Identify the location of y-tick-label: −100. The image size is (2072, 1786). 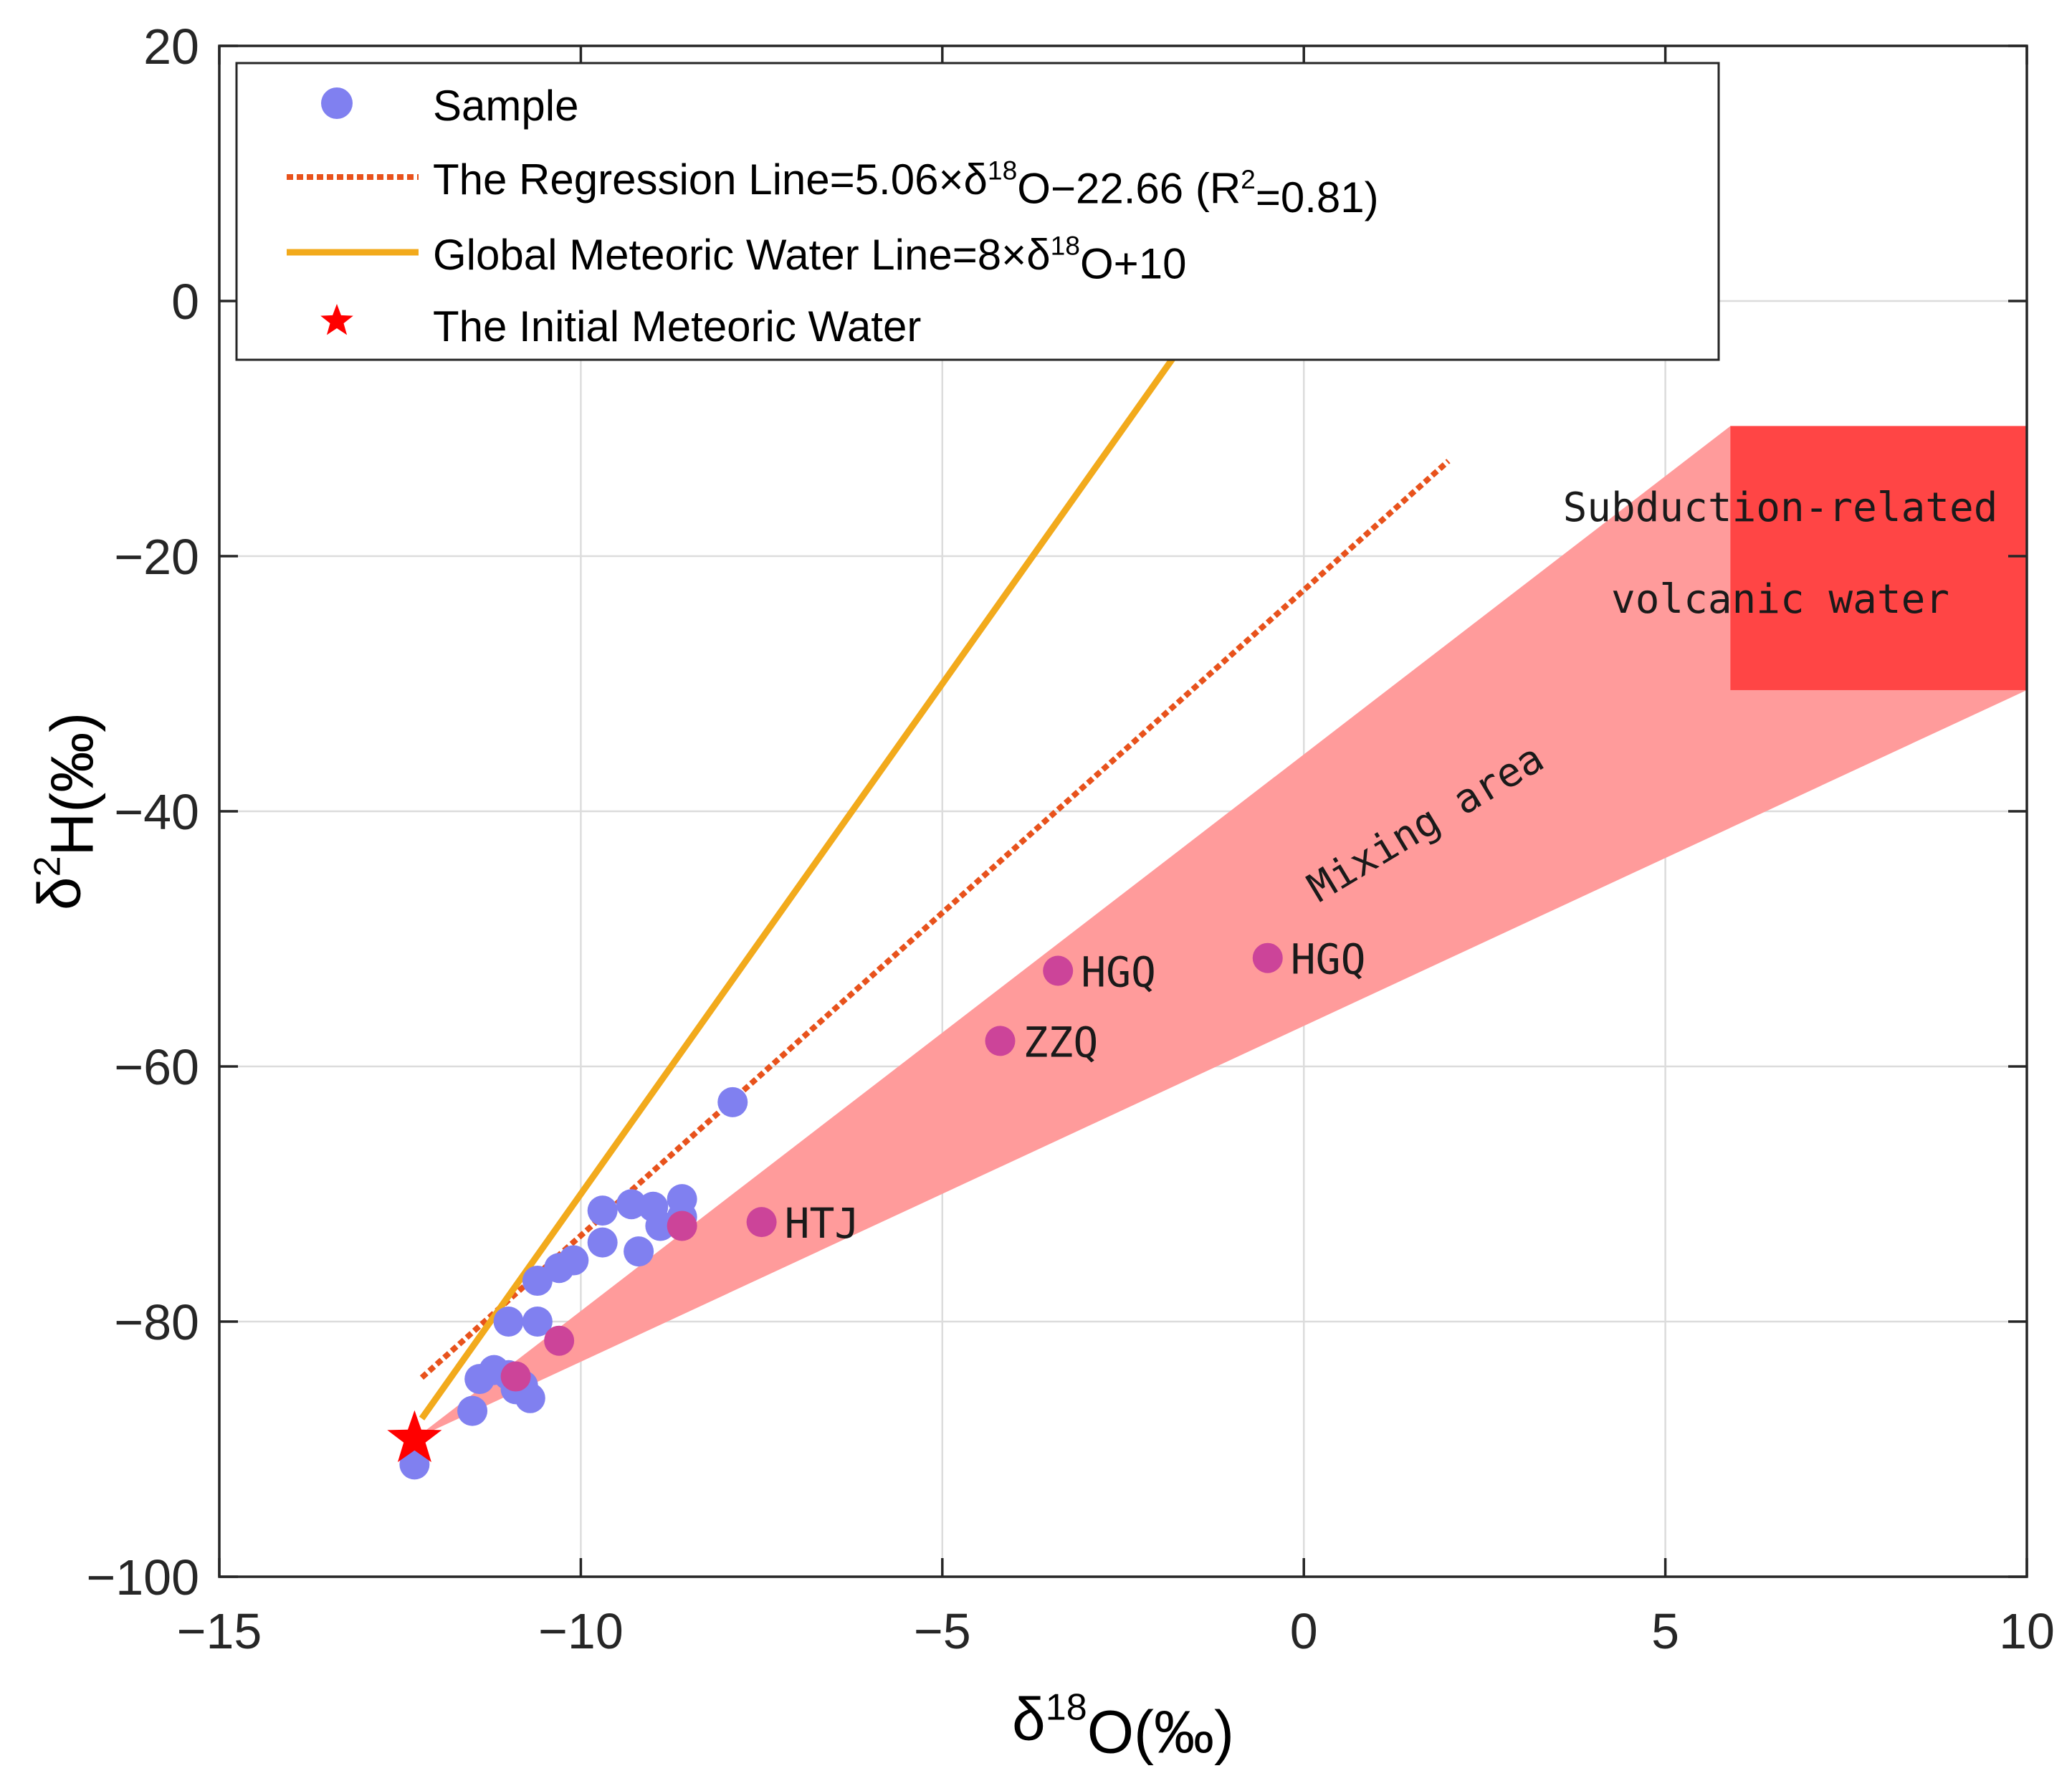
(142, 1577).